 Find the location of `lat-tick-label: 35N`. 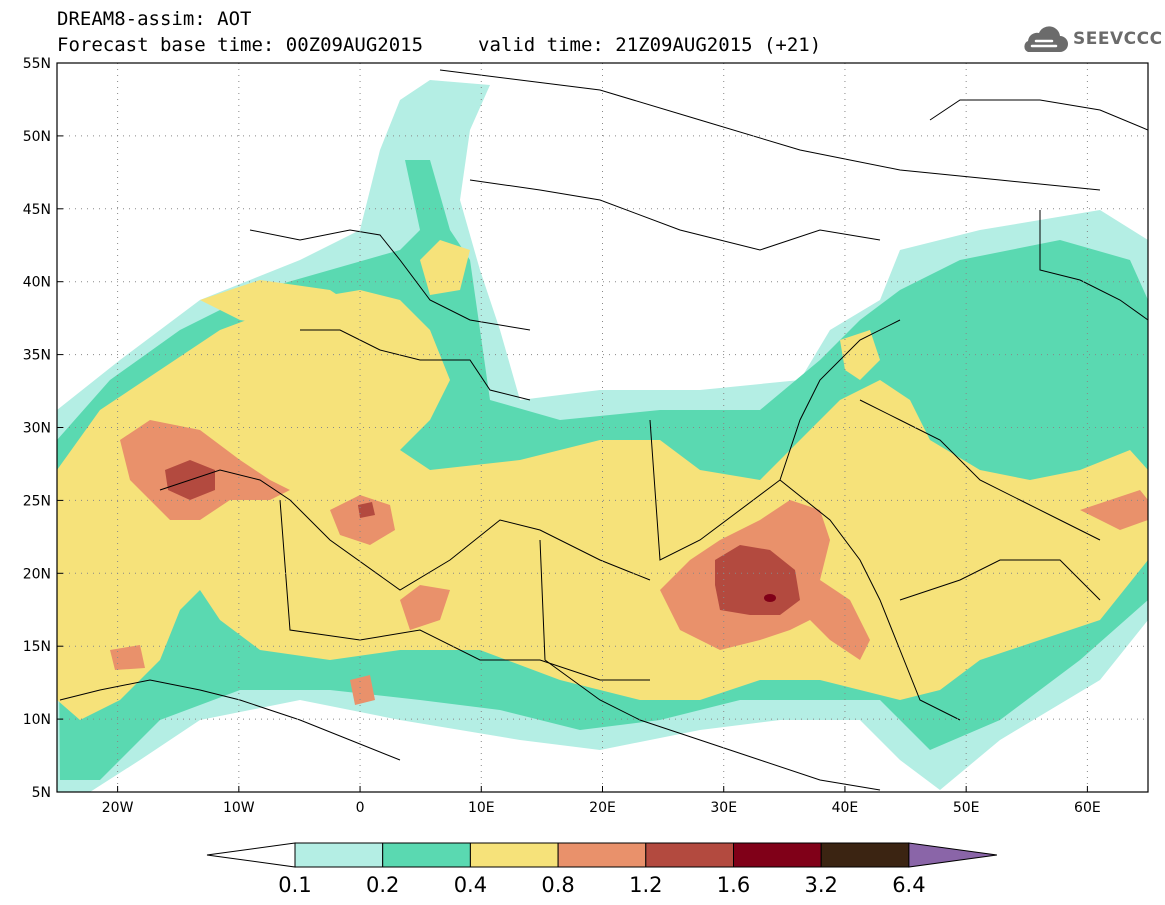

lat-tick-label: 35N is located at coordinates (37, 356).